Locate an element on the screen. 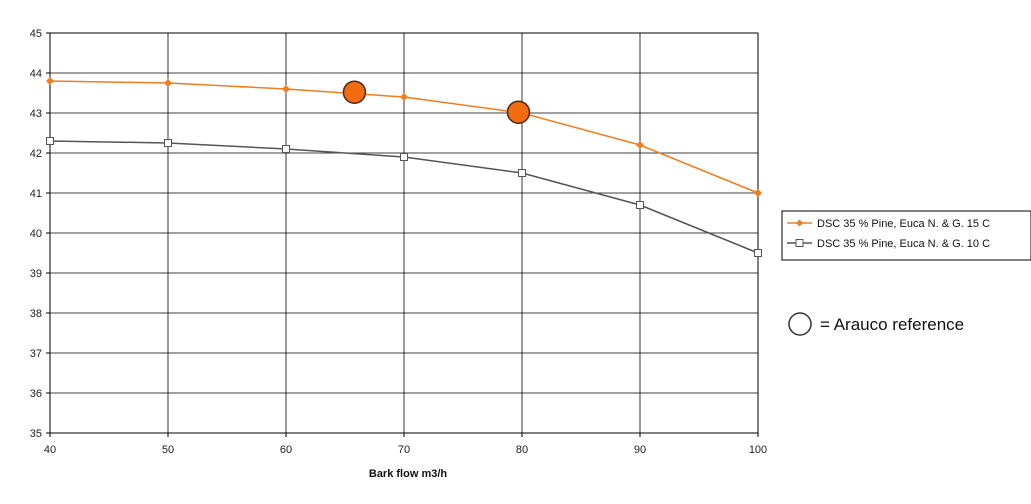  x-axis-ticks: 40 50 60 70 80 90 100 is located at coordinates (405, 450).